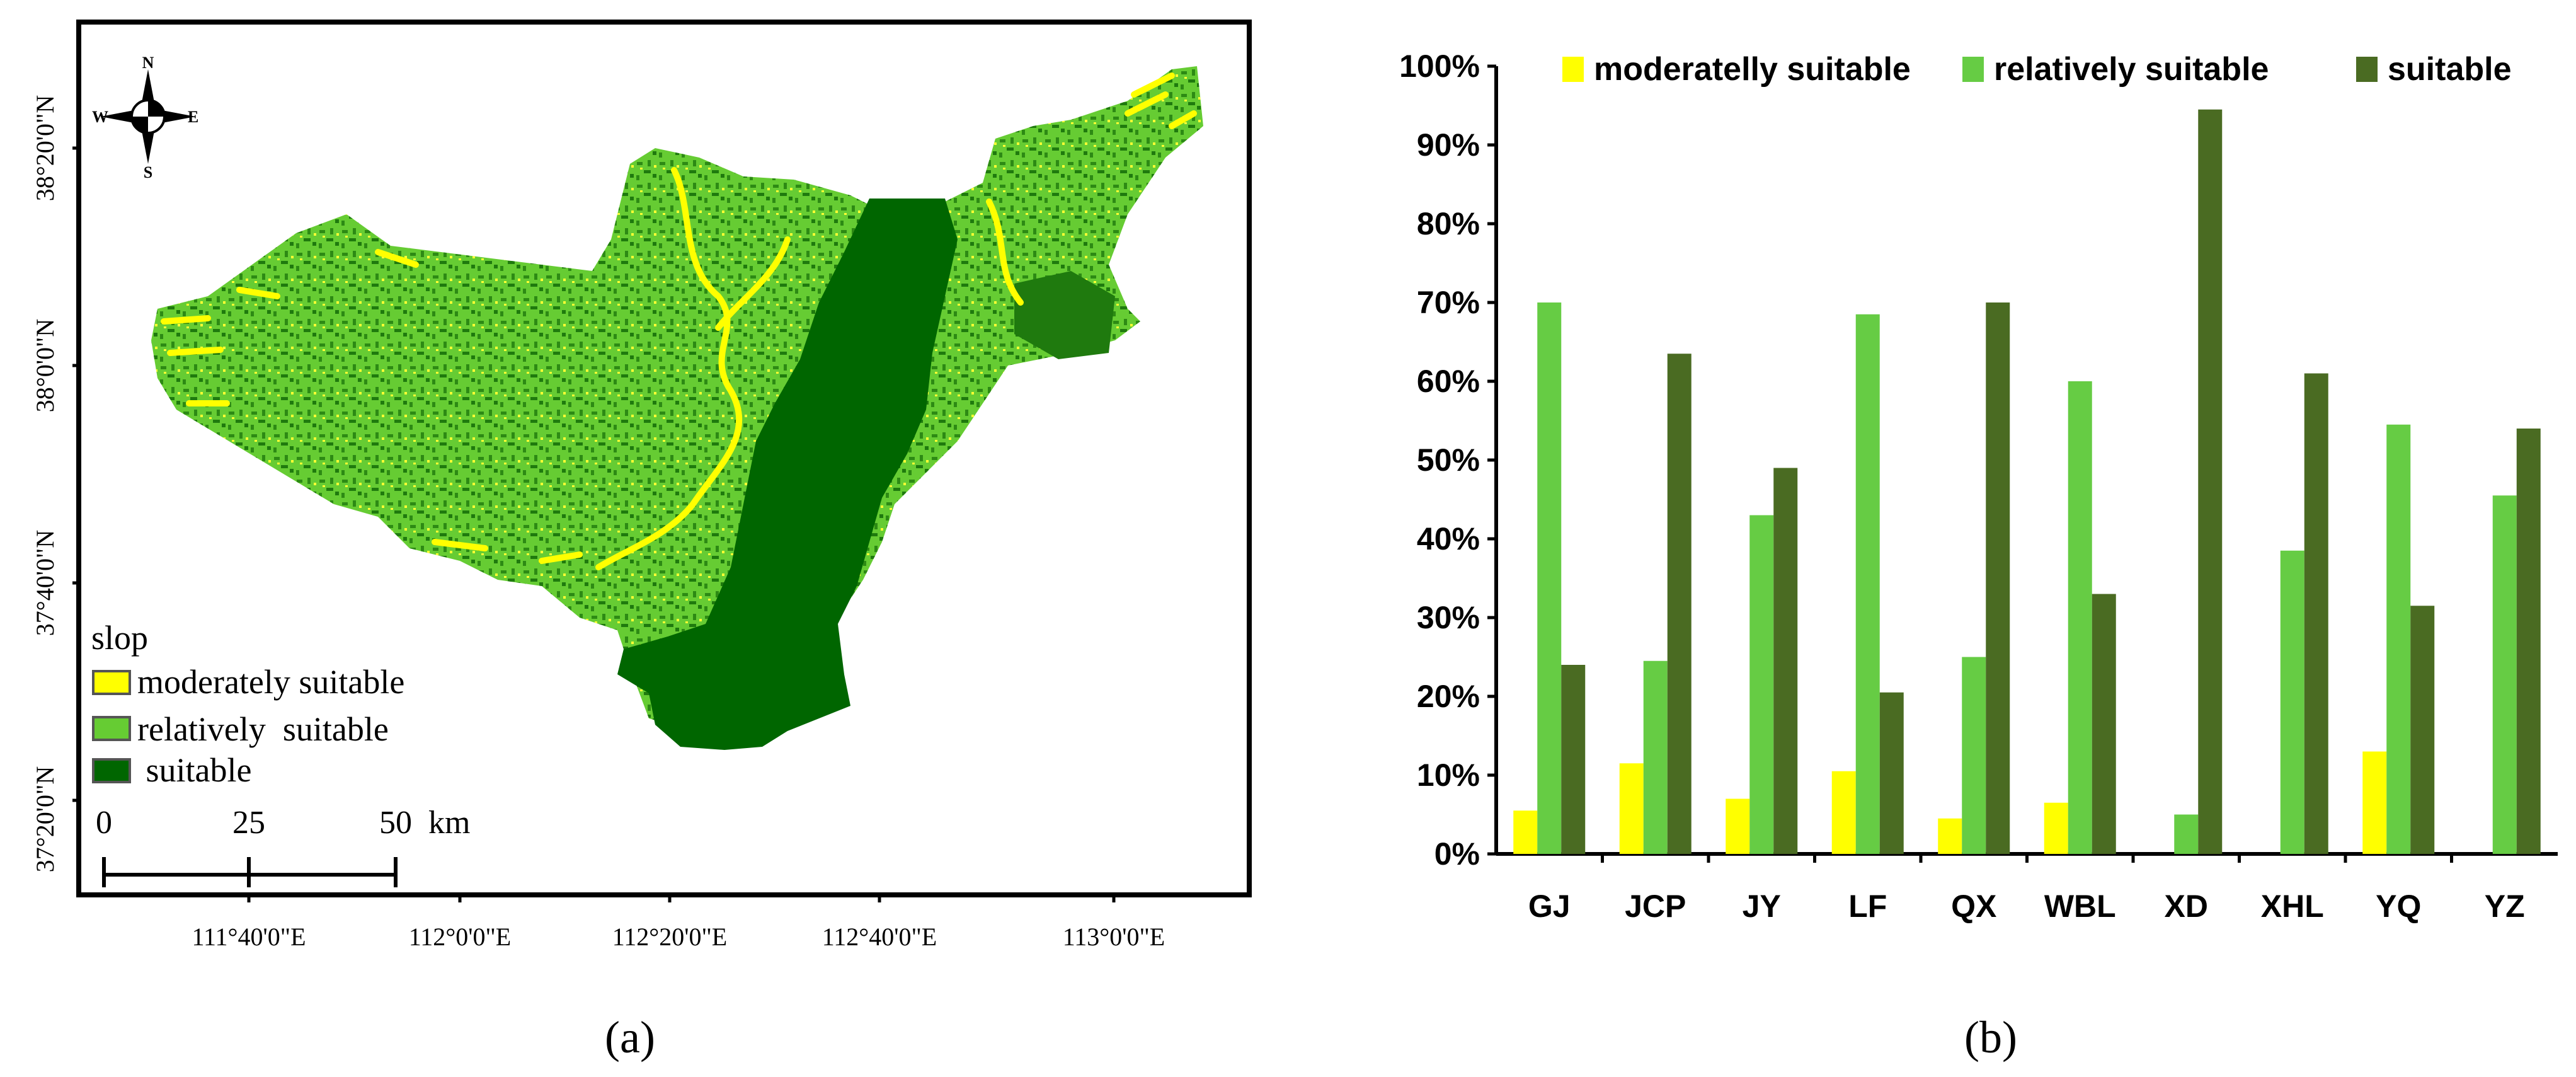 This screenshot has width=2576, height=1077. What do you see at coordinates (2450, 69) in the screenshot?
I see `legend-label-3: suitable` at bounding box center [2450, 69].